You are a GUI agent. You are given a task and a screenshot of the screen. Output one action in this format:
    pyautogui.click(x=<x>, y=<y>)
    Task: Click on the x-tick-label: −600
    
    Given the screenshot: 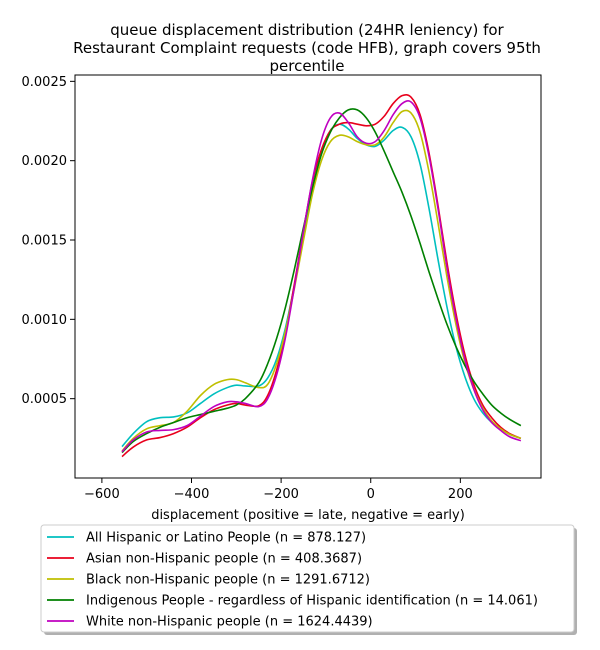 What is the action you would take?
    pyautogui.click(x=102, y=494)
    